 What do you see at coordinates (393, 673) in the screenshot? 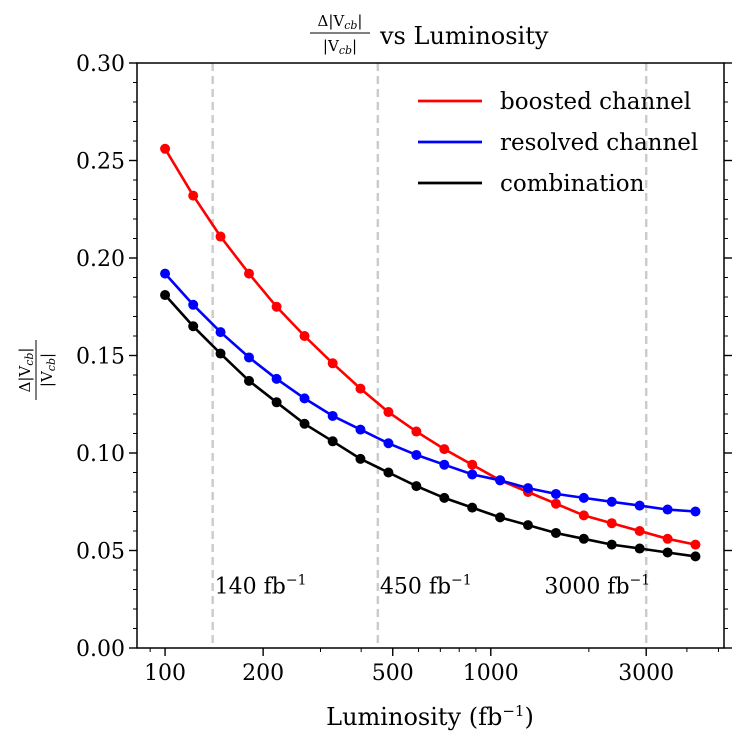
I see `x-tick-label: 500` at bounding box center [393, 673].